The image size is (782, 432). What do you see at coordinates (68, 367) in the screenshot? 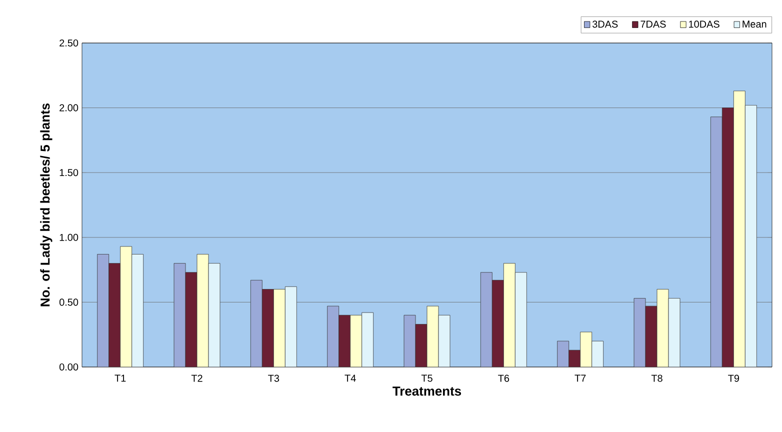
I see `y-tick-label: 0.00` at bounding box center [68, 367].